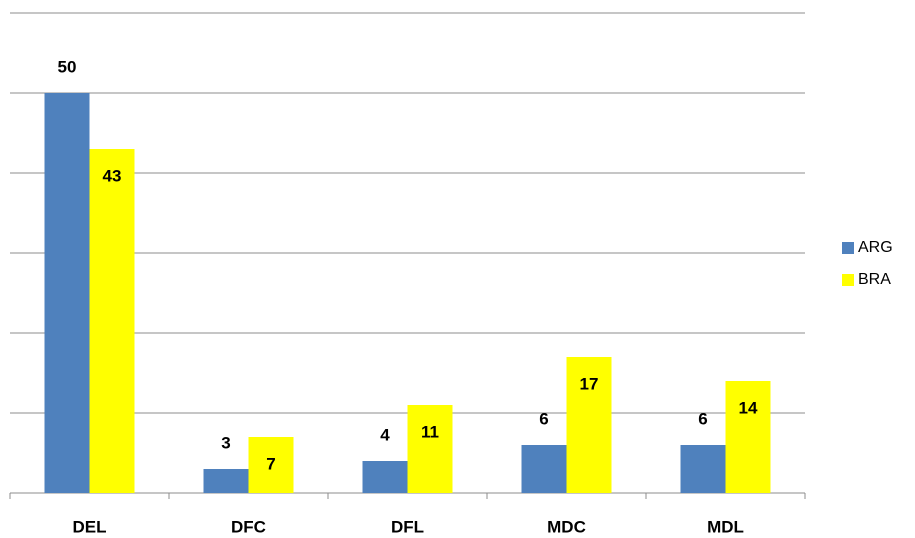 The height and width of the screenshot is (538, 915). Describe the element at coordinates (385, 434) in the screenshot. I see `data-label: 4` at that location.